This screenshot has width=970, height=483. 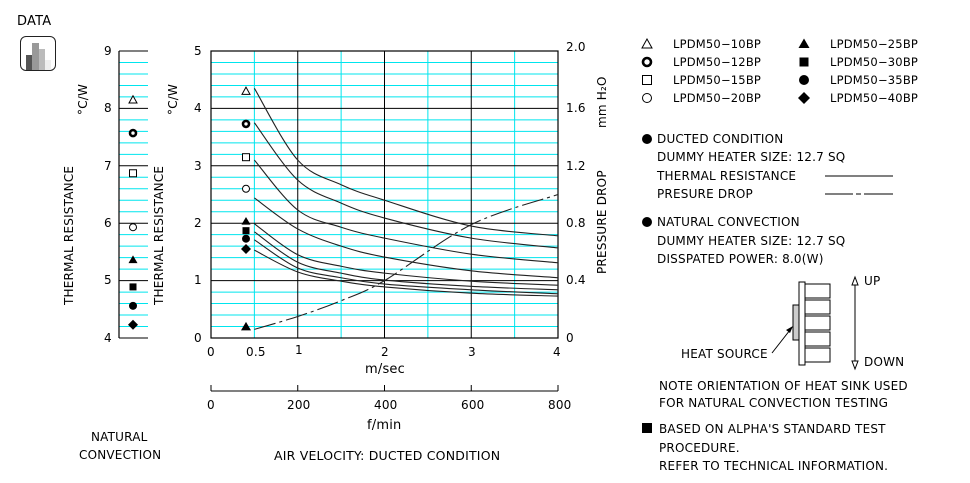 I want to click on ytick: 0, so click(x=198, y=338).